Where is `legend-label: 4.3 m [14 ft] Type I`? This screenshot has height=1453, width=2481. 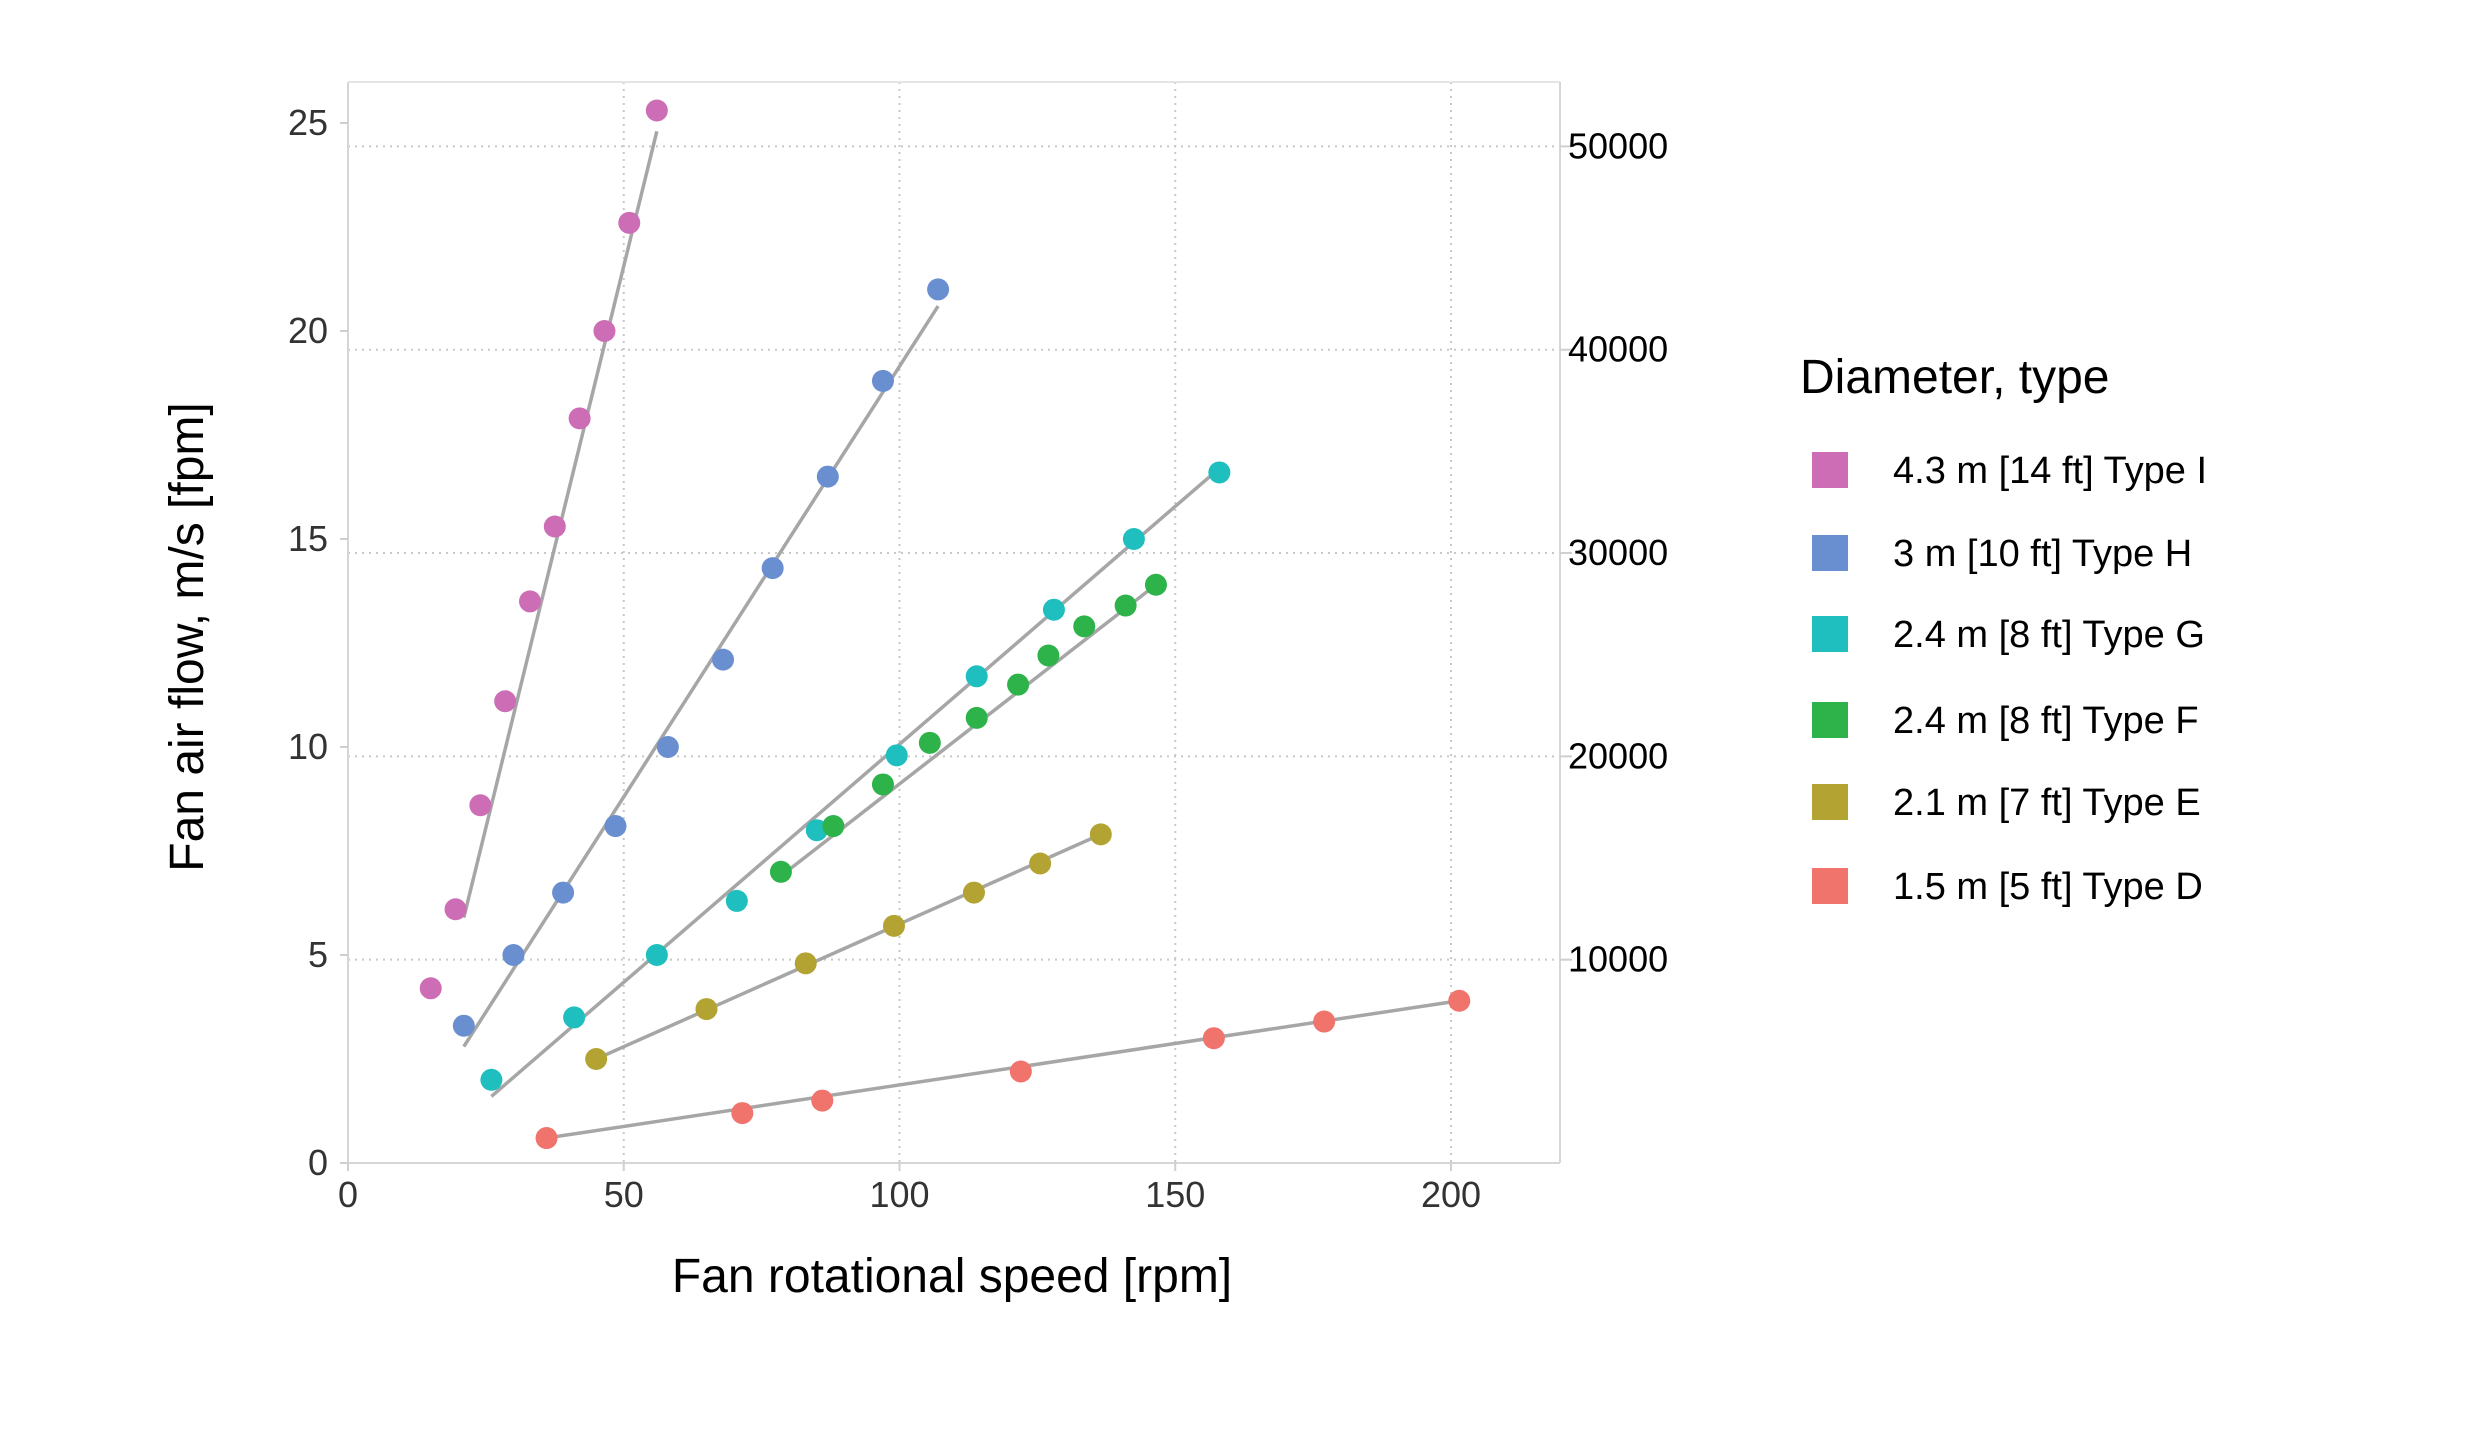 legend-label: 4.3 m [14 ft] Type I is located at coordinates (2050, 471).